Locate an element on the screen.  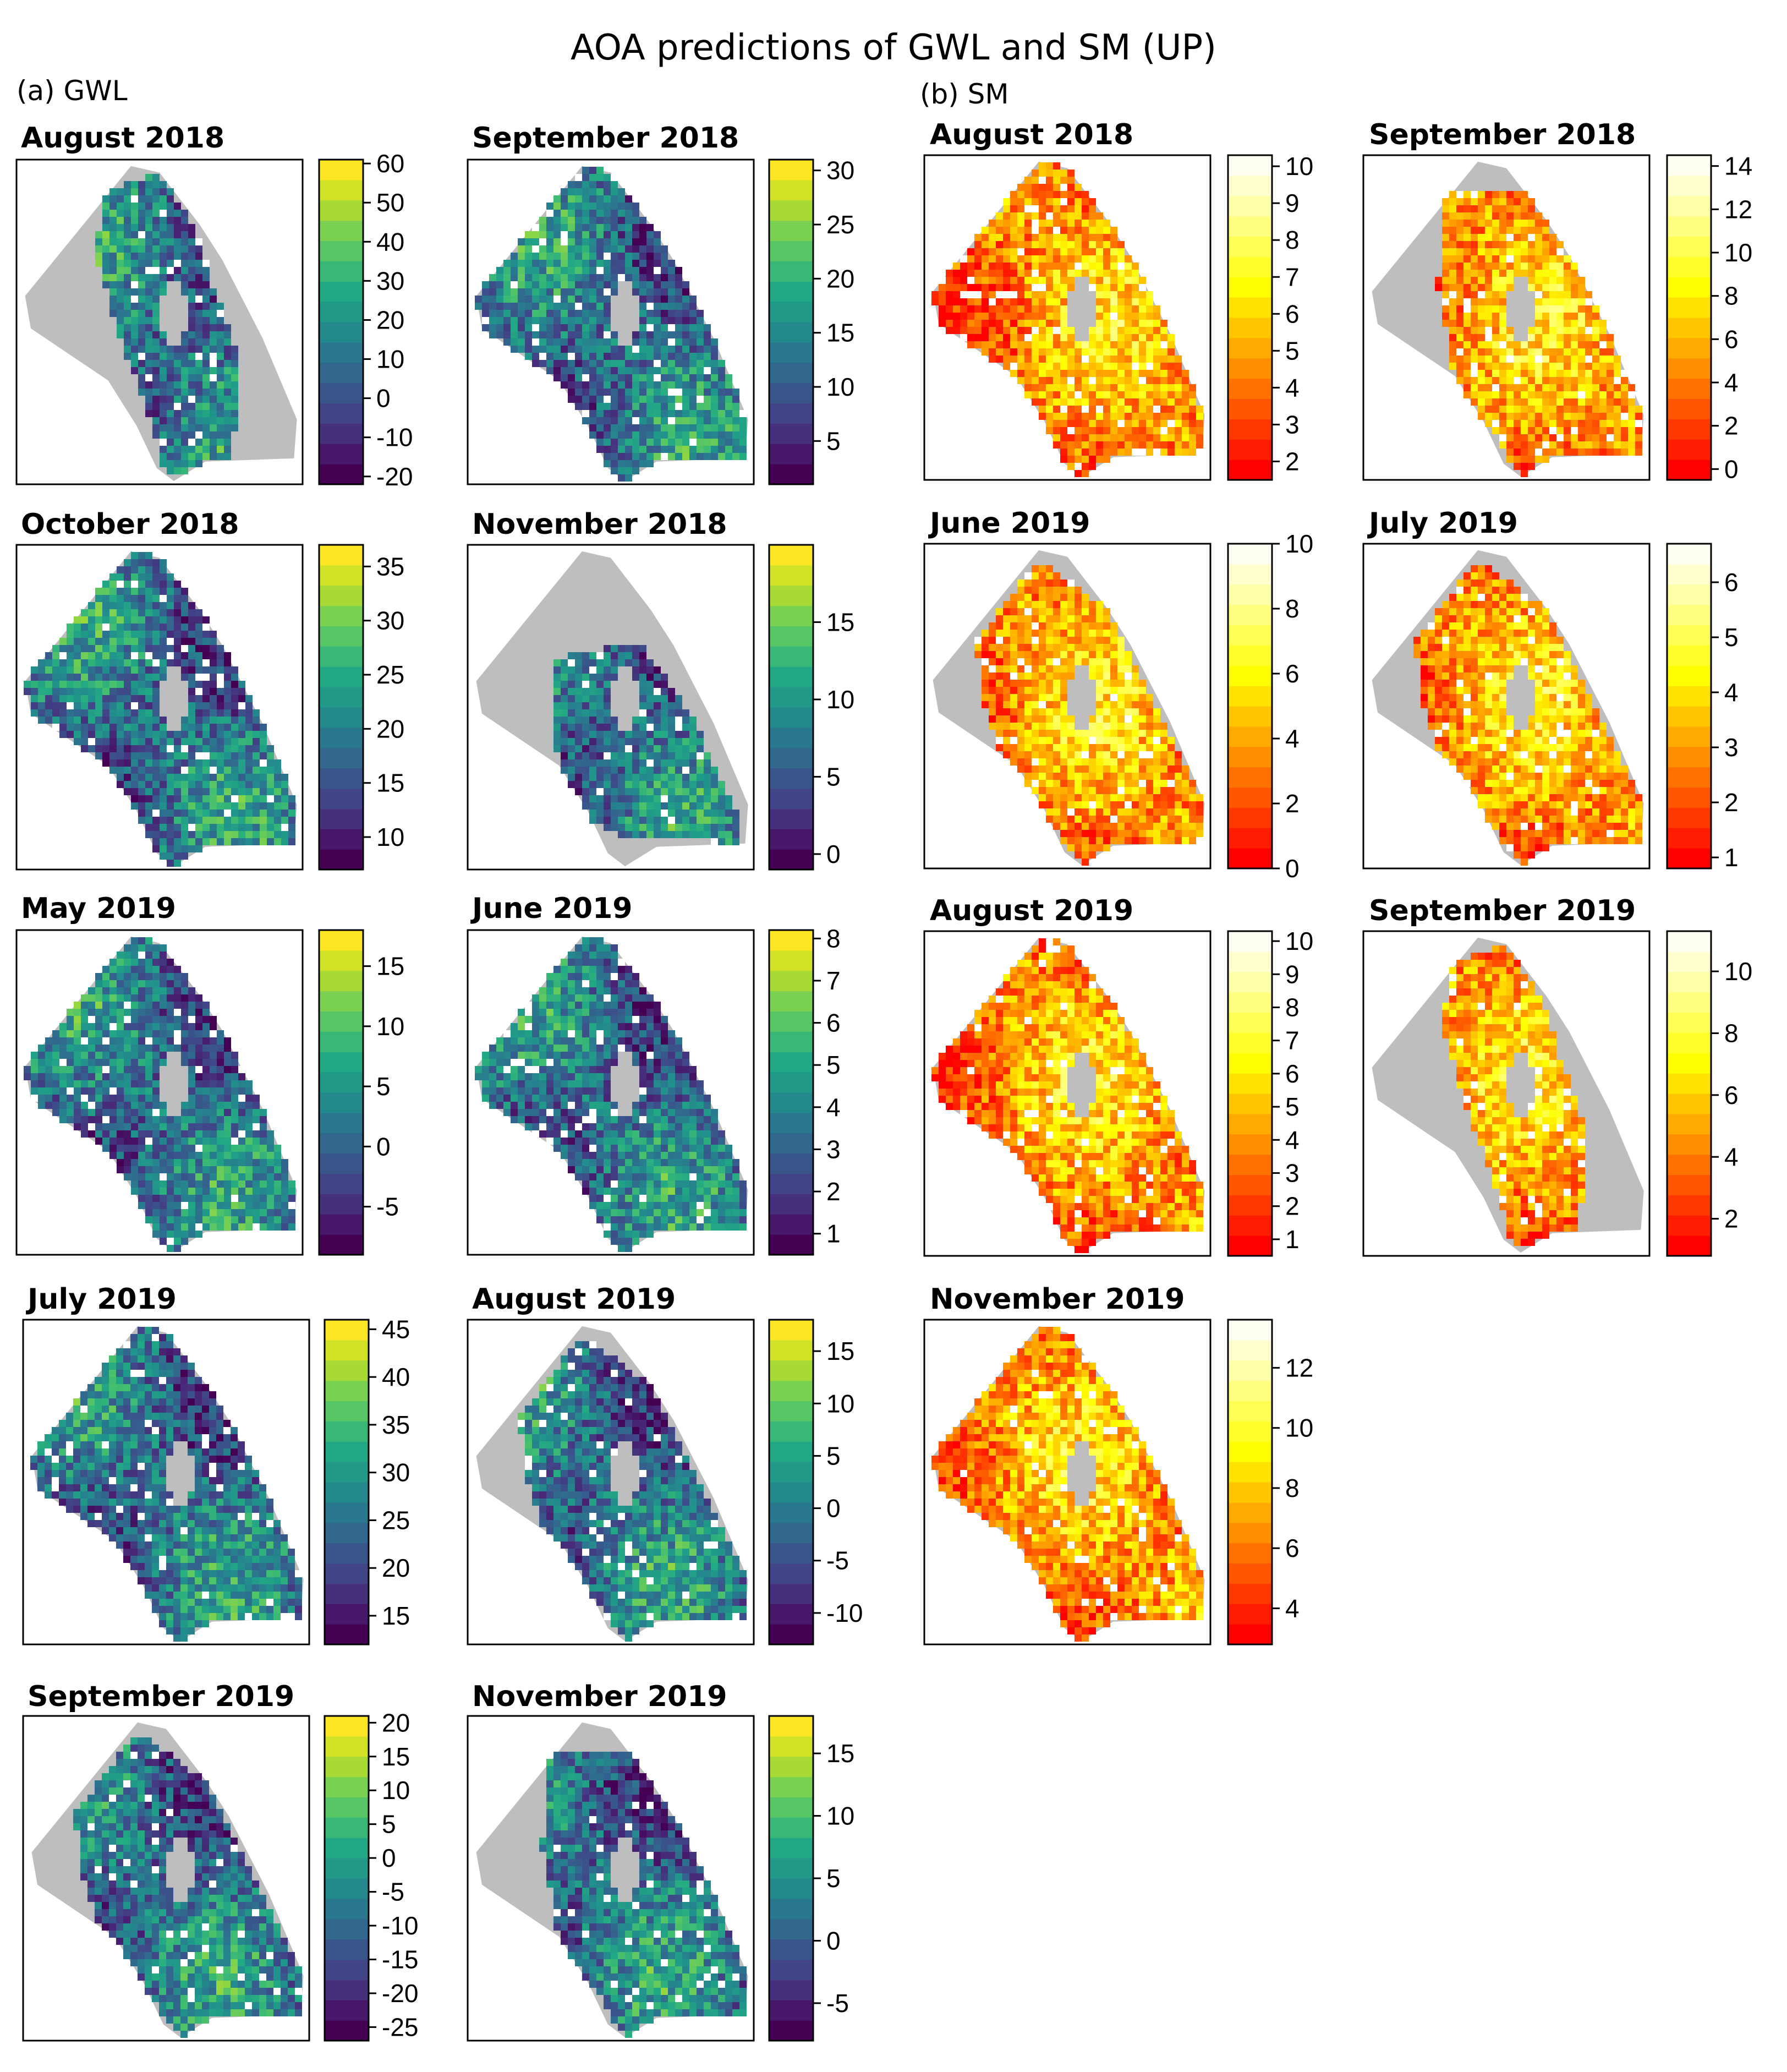
section-label-gwl: (a) GWL is located at coordinates (72, 91).